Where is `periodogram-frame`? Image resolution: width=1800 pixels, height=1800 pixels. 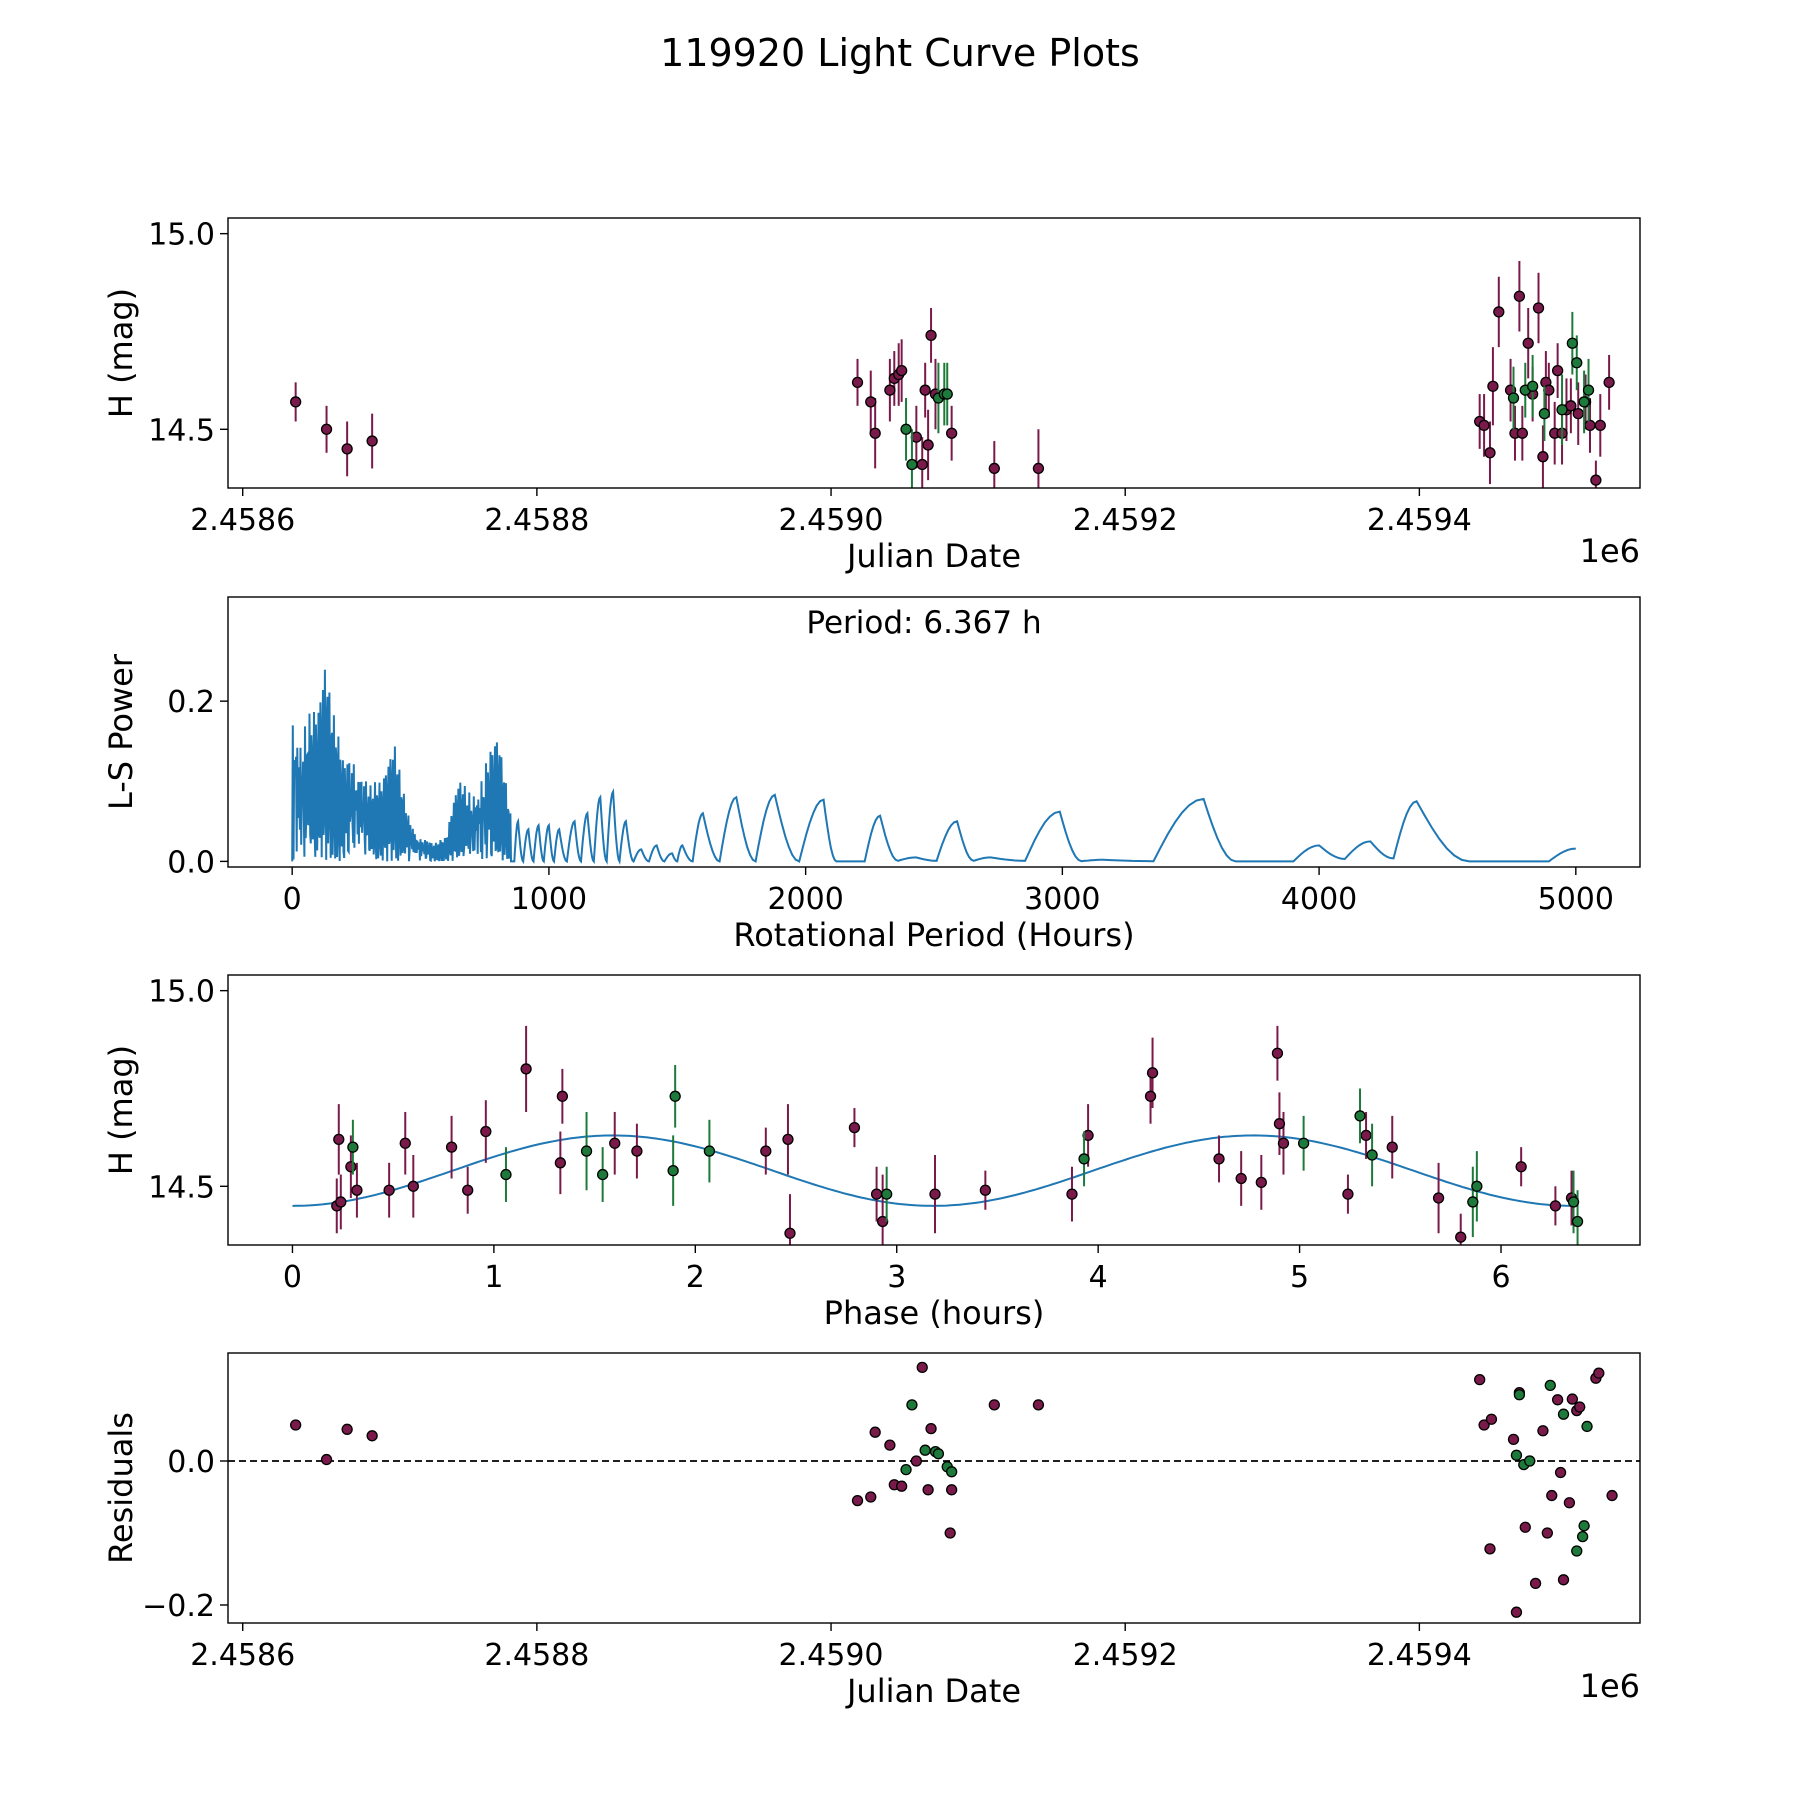 periodogram-frame is located at coordinates (934, 732).